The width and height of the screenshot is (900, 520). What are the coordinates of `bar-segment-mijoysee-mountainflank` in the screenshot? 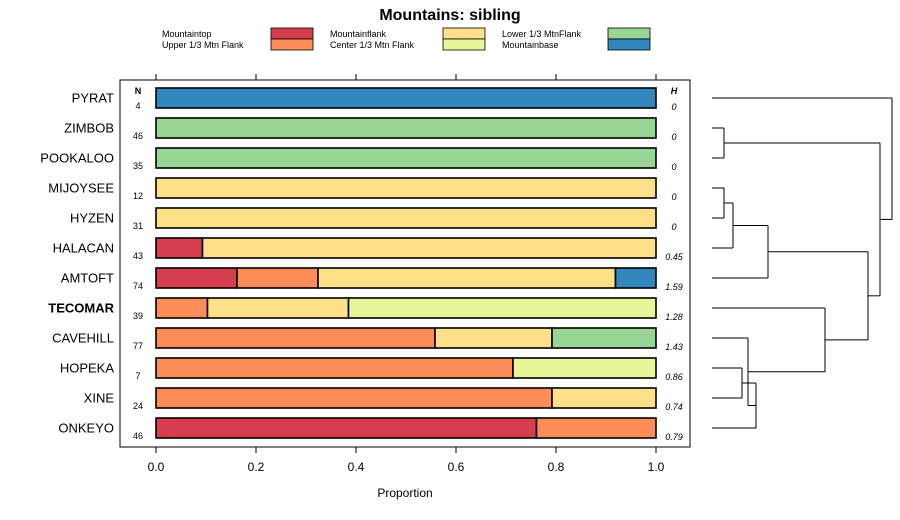 It's located at (406, 188).